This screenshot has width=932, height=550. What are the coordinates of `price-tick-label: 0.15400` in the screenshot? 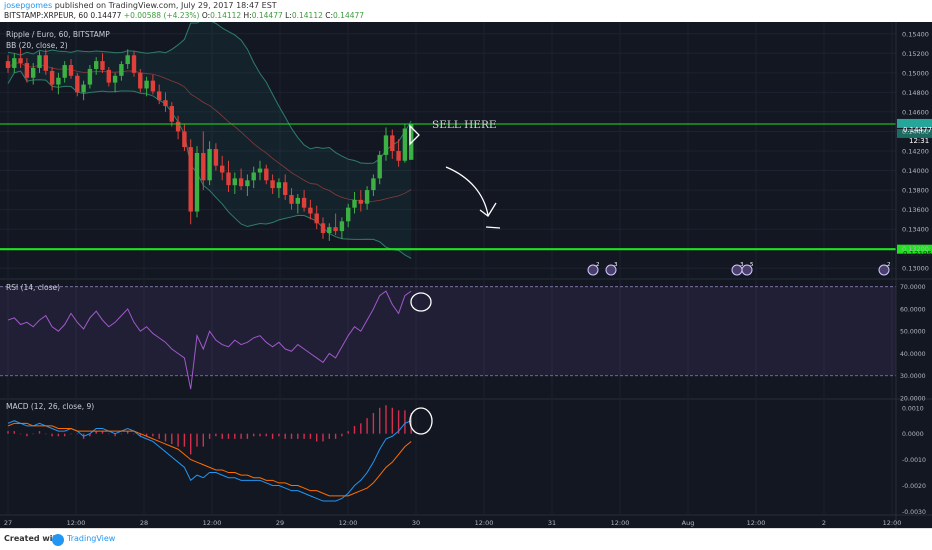 It's located at (915, 34).